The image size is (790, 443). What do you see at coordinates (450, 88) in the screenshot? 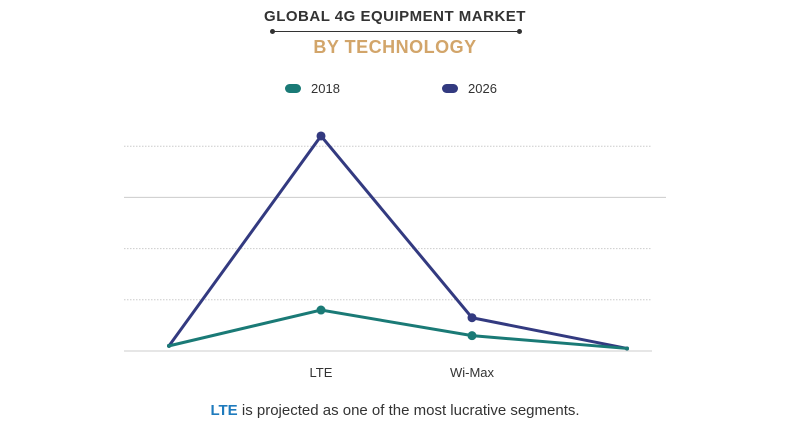
I see `legend-swatch-2026` at bounding box center [450, 88].